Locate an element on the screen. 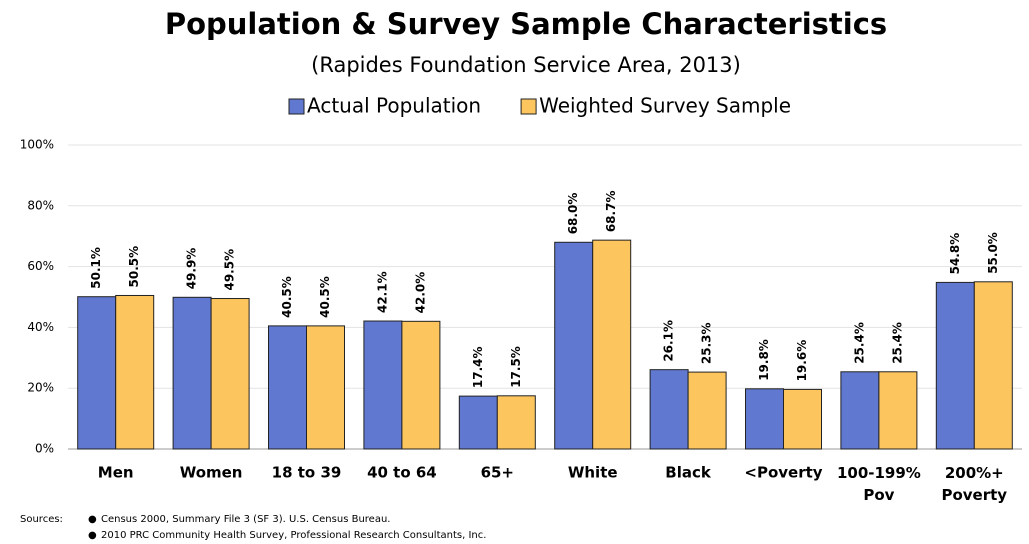 The height and width of the screenshot is (544, 1029). value-label: 68.0% is located at coordinates (573, 214).